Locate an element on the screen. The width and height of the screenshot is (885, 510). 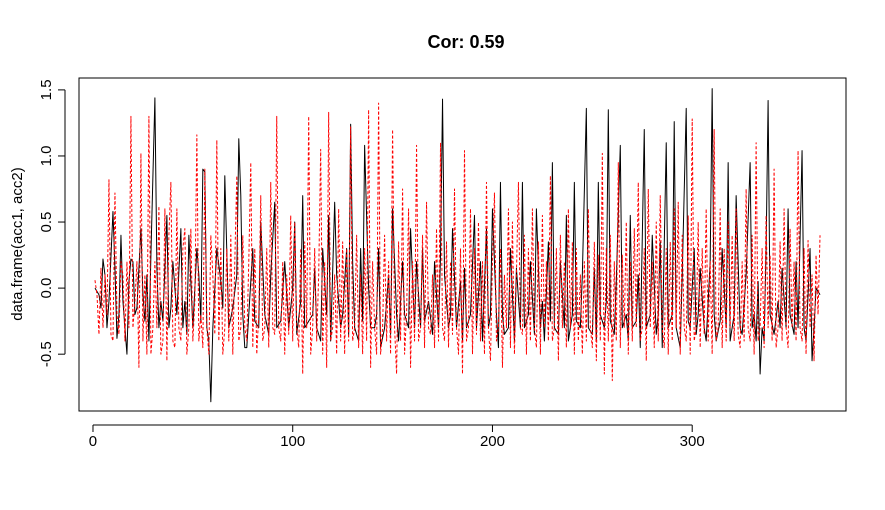
y-tick-label: 0.5 is located at coordinates (46, 222).